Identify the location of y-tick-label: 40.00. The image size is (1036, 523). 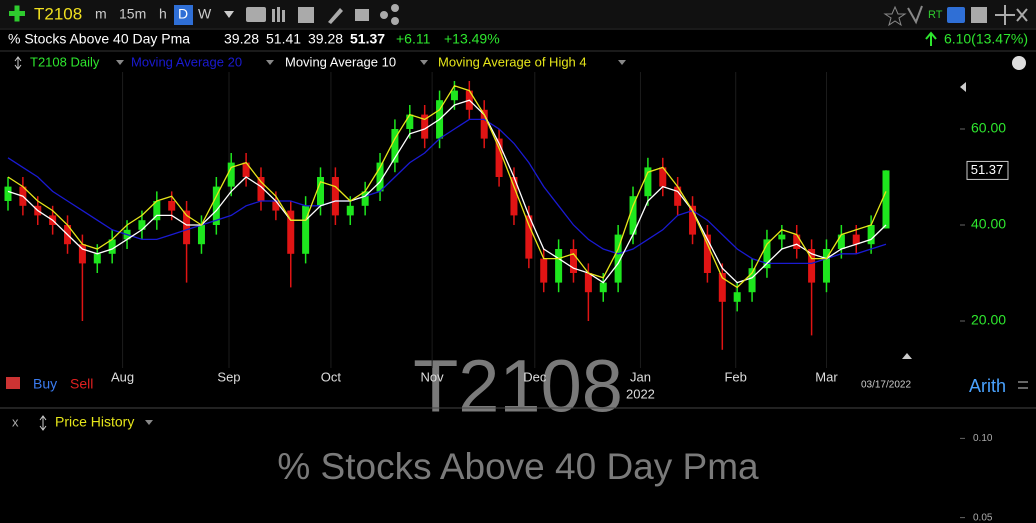
(988, 224).